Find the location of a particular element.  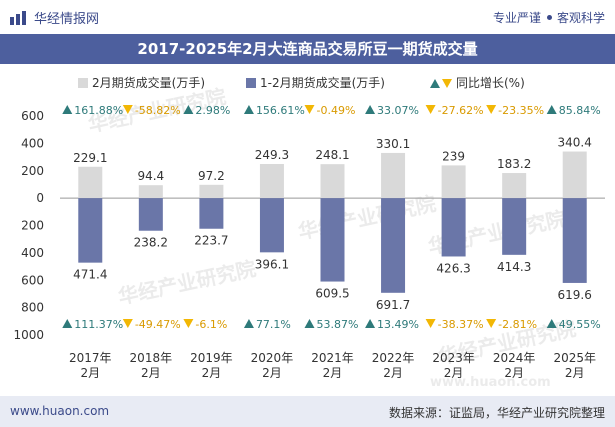

growth-label-monthly: -0.49% is located at coordinates (336, 110).